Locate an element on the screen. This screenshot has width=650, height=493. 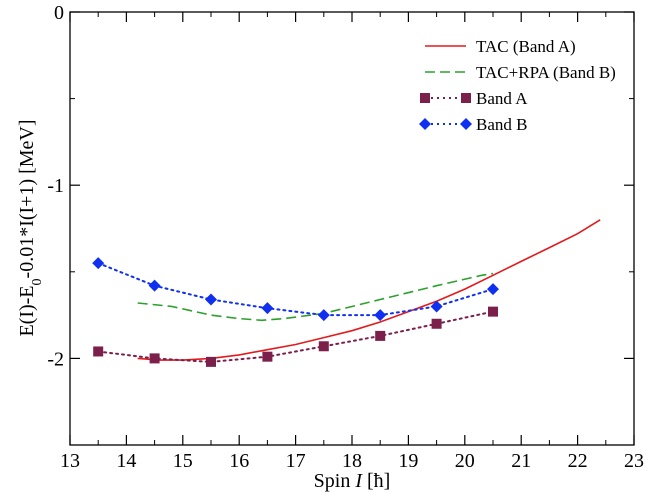
y-axis-label-subscript: 0 is located at coordinates (37, 281).